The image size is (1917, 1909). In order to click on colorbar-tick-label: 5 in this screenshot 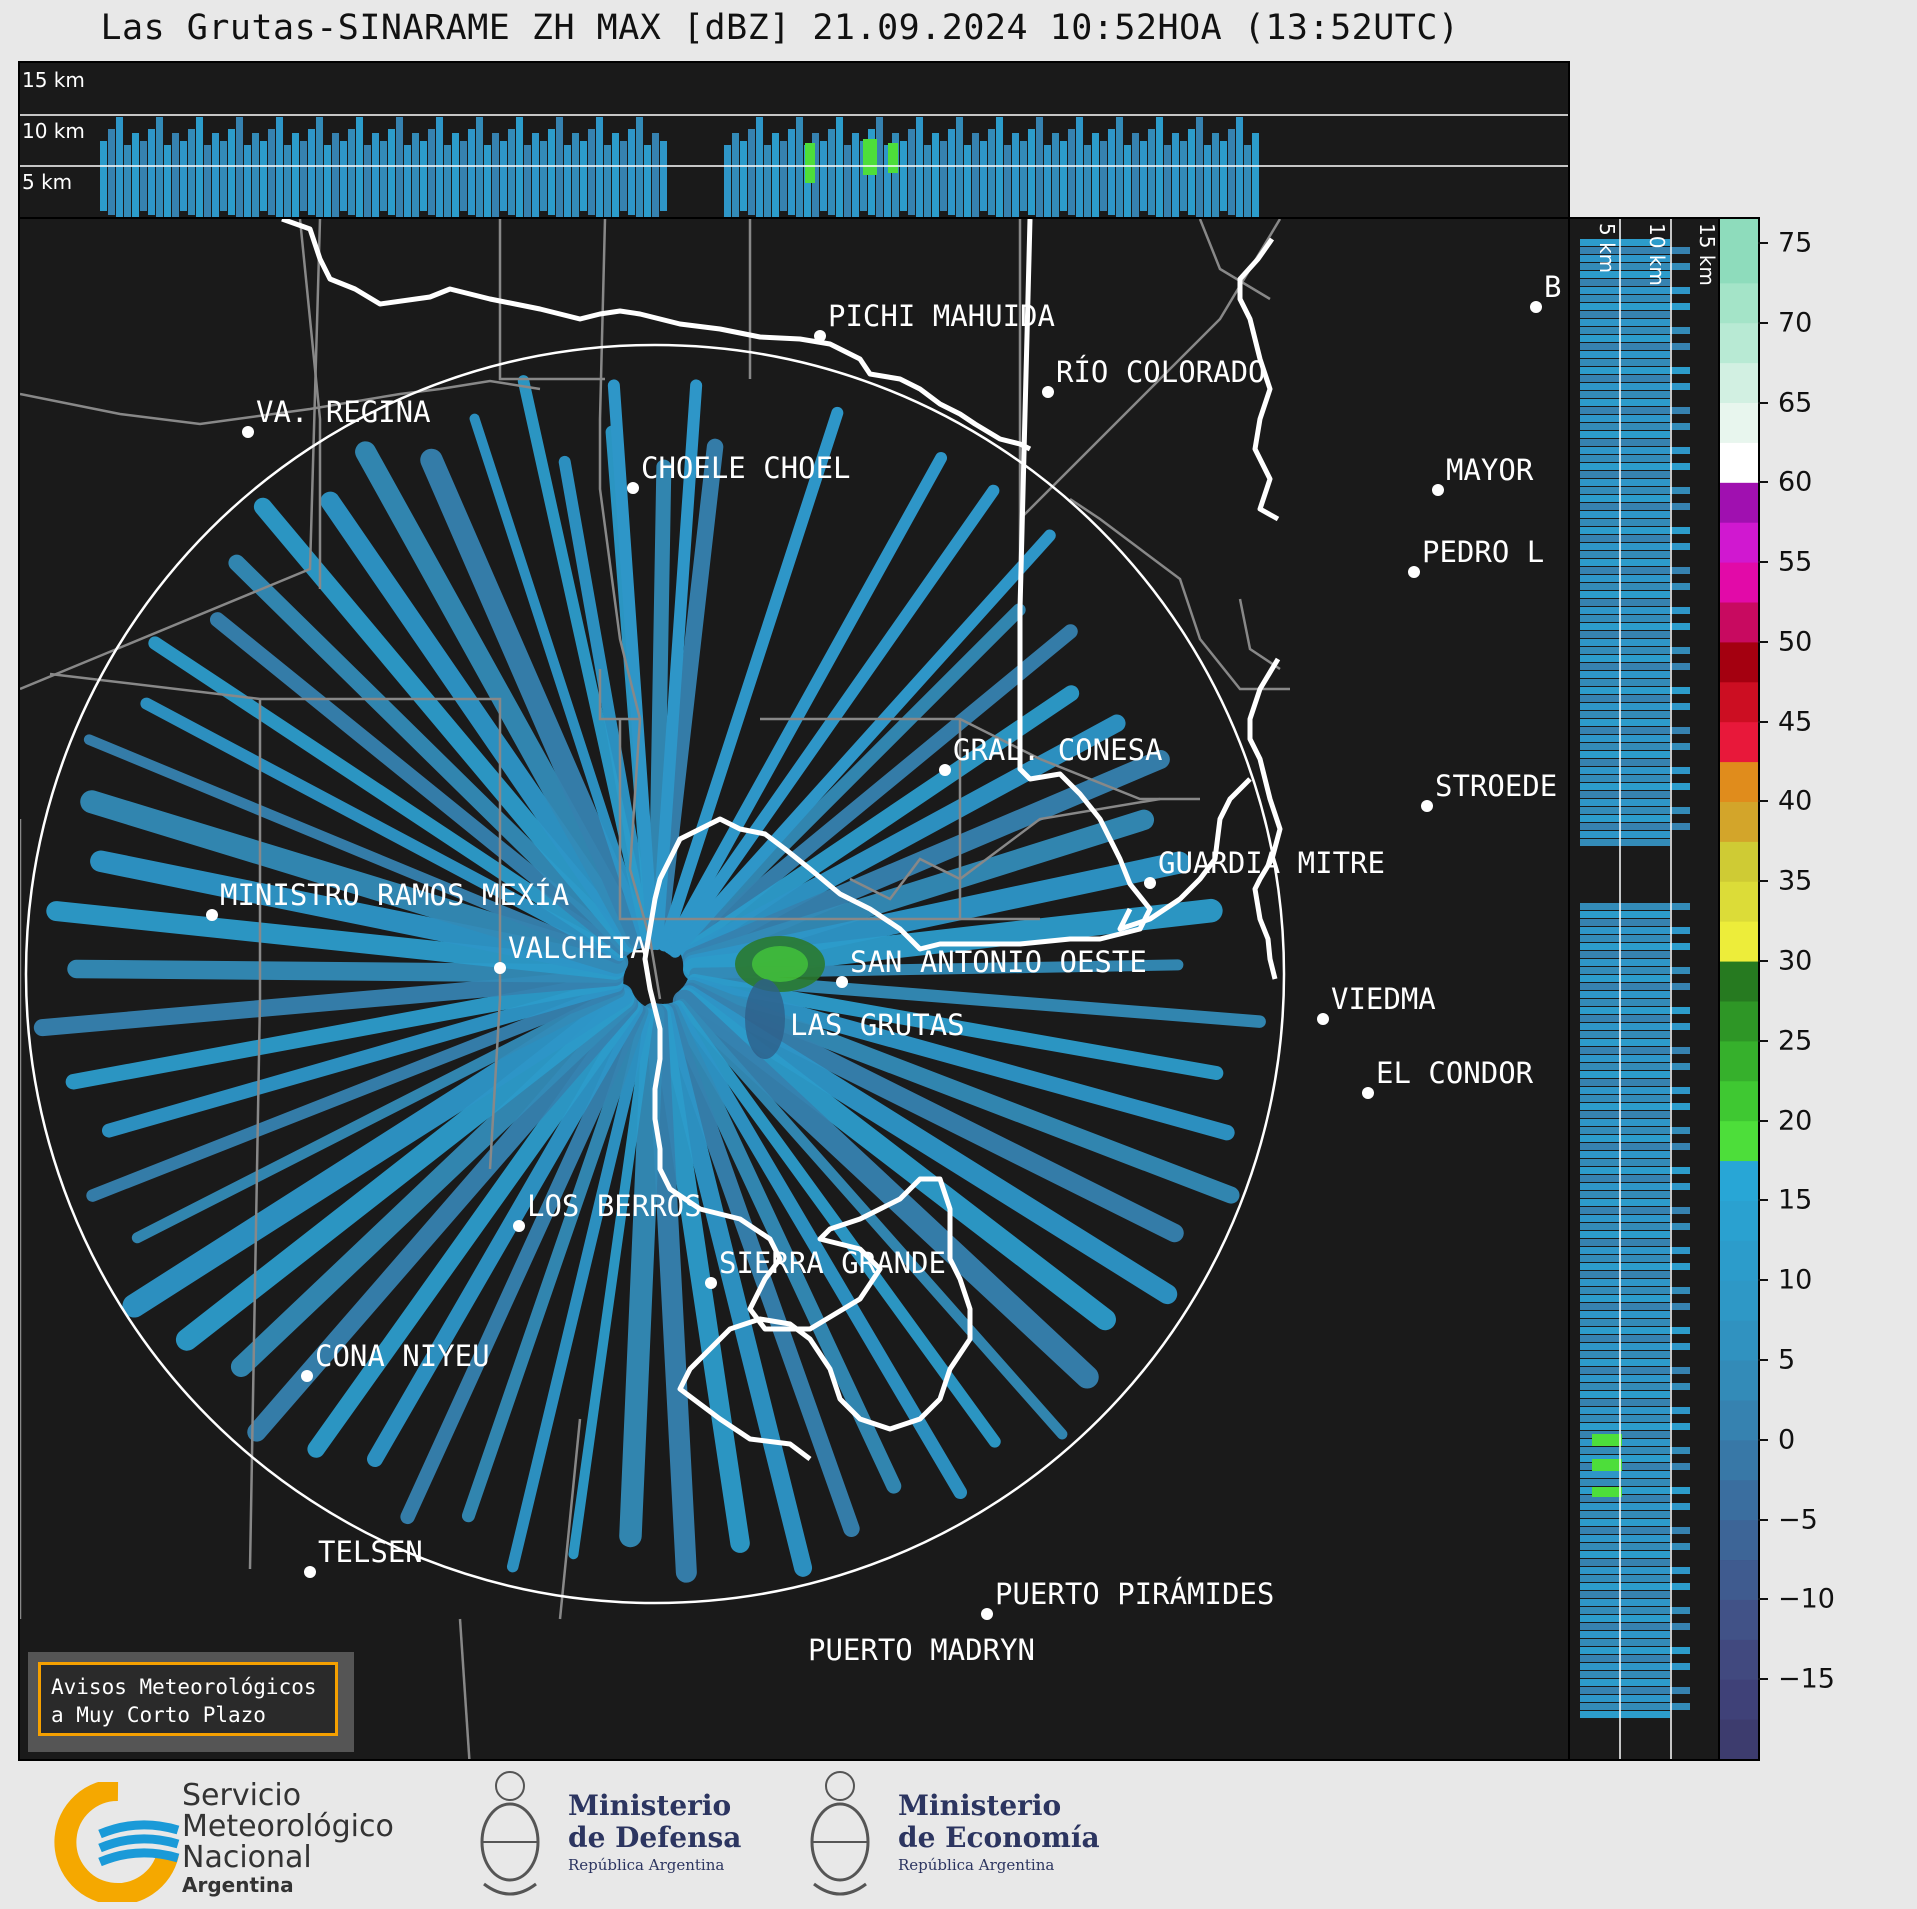, I will do `click(1787, 1360)`.